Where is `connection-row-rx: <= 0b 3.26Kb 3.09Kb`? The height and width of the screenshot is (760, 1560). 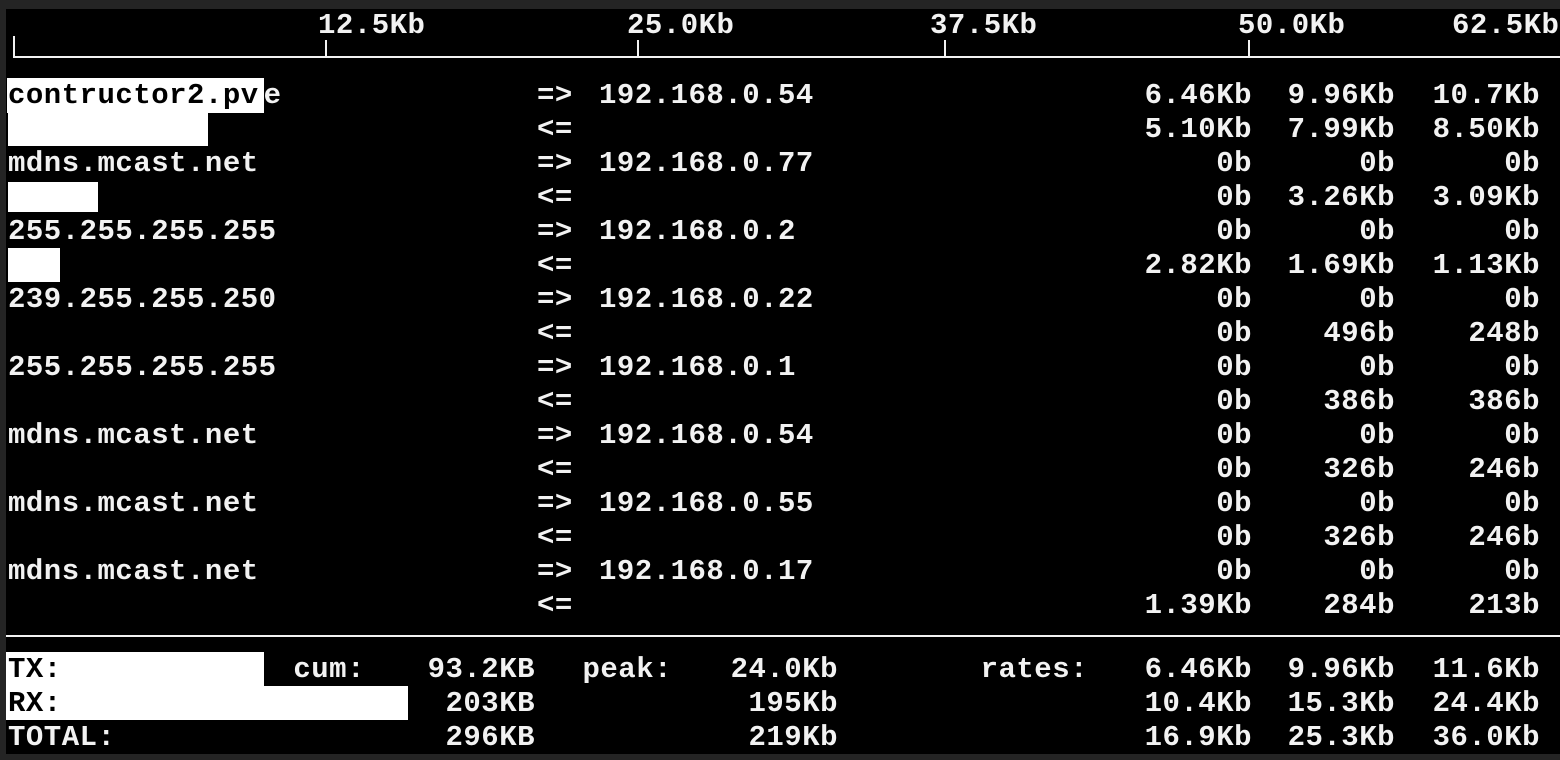
connection-row-rx: <= 0b 3.26Kb 3.09Kb is located at coordinates (780, 197).